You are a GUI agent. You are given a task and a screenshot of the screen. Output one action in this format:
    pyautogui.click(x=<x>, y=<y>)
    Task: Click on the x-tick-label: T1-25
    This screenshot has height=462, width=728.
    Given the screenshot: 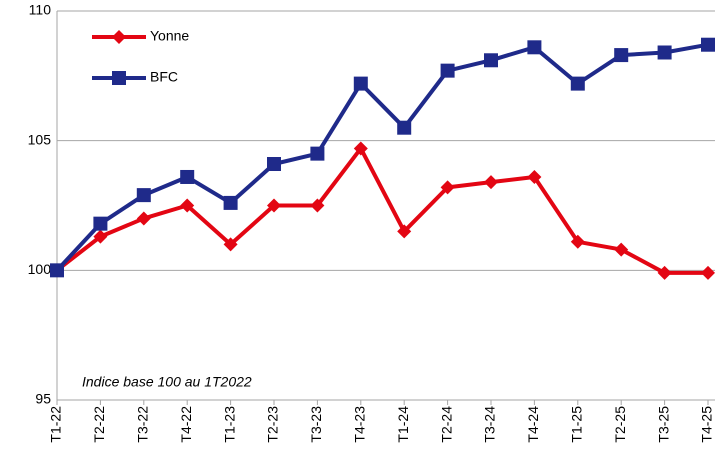 What is the action you would take?
    pyautogui.click(x=577, y=424)
    